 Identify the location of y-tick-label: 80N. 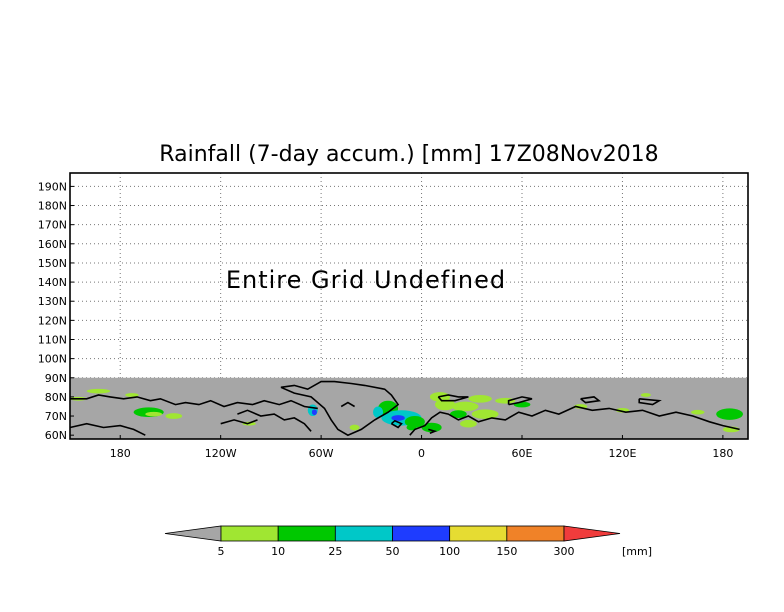
(56, 397).